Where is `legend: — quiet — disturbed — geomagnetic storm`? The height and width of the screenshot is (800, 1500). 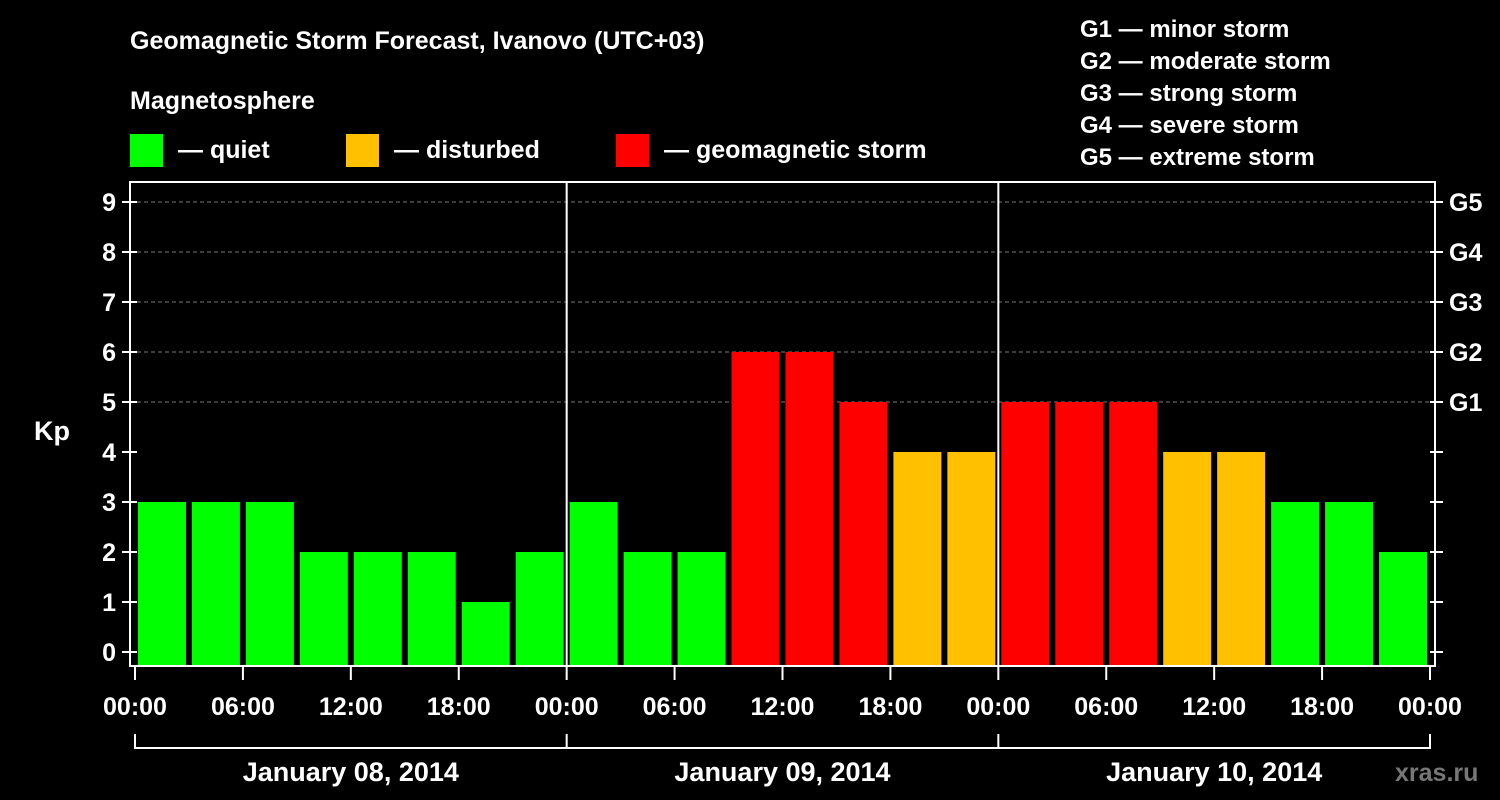 legend: — quiet — disturbed — geomagnetic storm is located at coordinates (528, 150).